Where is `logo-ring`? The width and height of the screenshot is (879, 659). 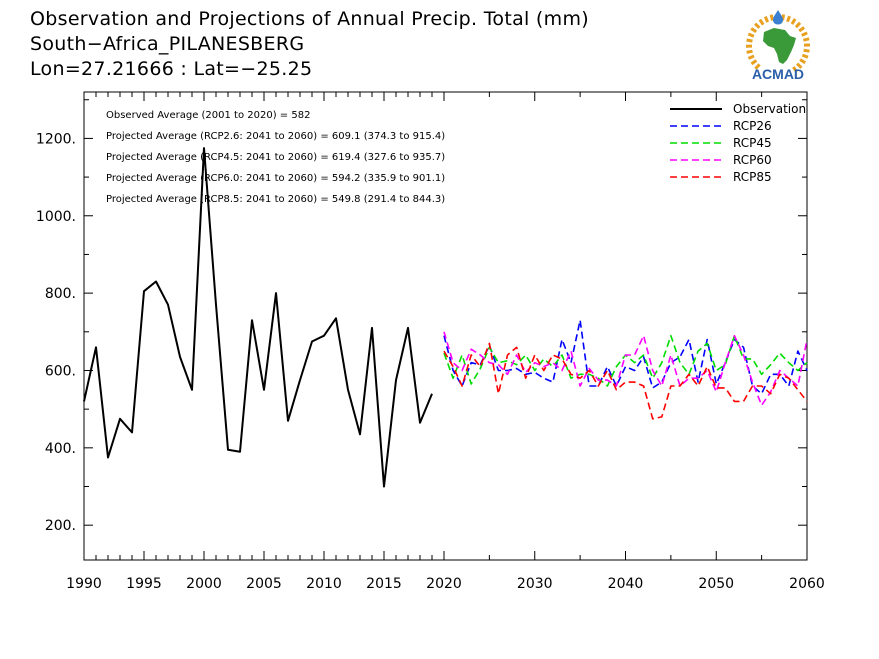
logo-ring is located at coordinates (778, 43).